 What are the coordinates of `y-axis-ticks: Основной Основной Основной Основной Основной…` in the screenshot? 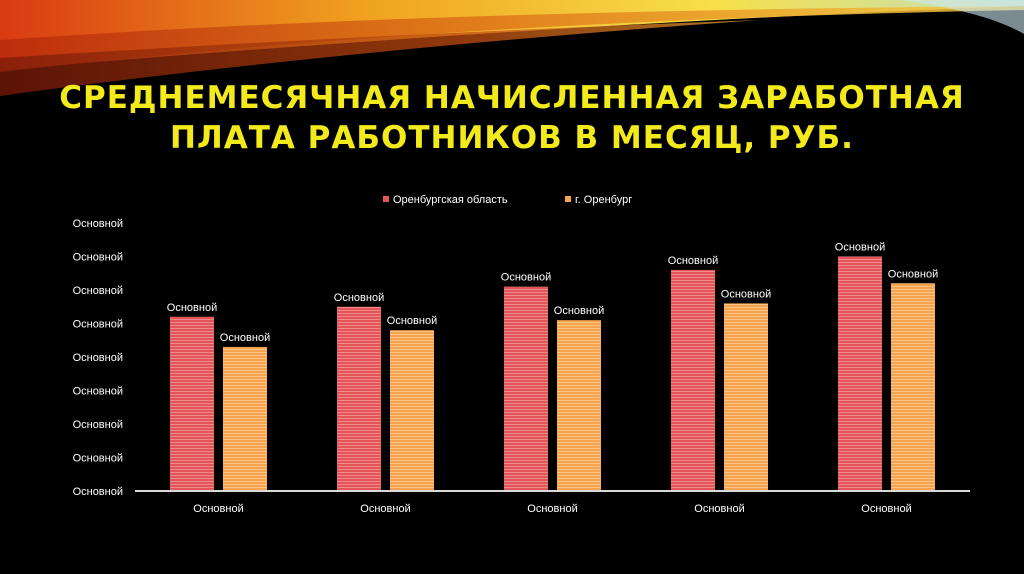 It's located at (98, 358).